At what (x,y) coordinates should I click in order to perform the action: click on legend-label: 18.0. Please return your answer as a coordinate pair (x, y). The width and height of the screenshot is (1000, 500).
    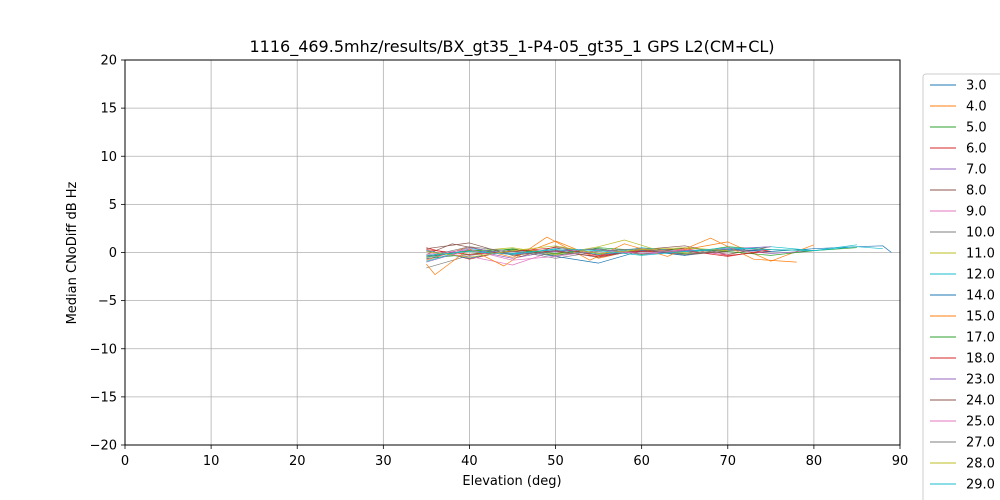
    Looking at the image, I should click on (980, 359).